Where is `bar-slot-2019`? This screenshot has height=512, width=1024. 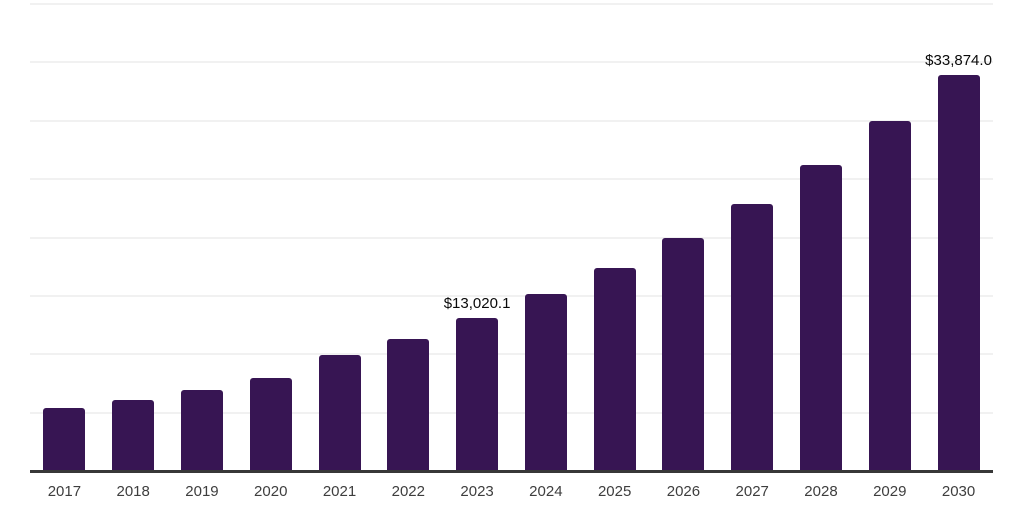
bar-slot-2019 is located at coordinates (202, 236).